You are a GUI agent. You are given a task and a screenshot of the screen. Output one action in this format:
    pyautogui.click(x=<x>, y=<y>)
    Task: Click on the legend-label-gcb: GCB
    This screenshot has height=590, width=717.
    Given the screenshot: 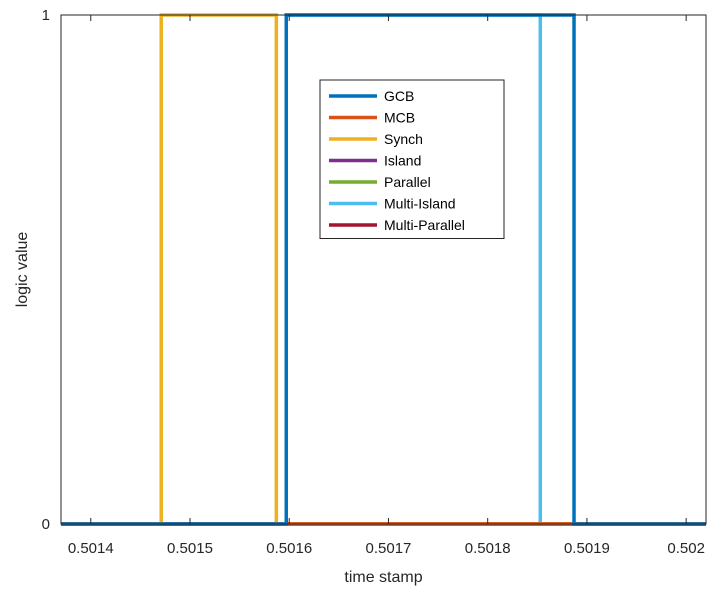 What is the action you would take?
    pyautogui.click(x=399, y=96)
    